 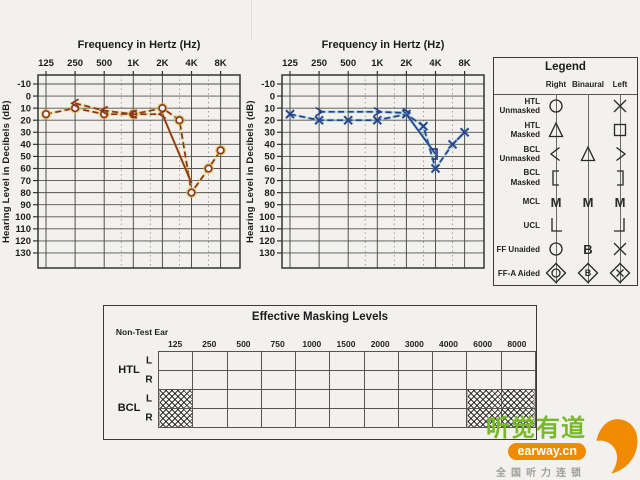 I want to click on masking-row-group-label: HTL, so click(x=129, y=370).